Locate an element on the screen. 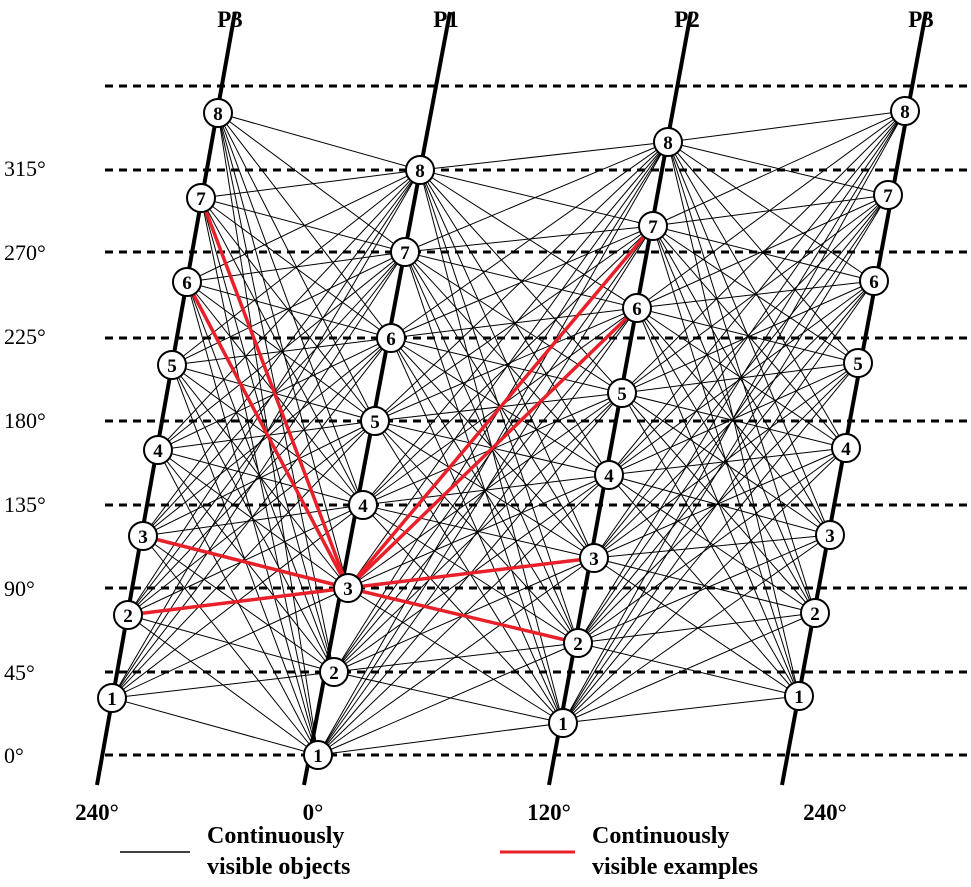  node-p3-right-7: 7 is located at coordinates (888, 195).